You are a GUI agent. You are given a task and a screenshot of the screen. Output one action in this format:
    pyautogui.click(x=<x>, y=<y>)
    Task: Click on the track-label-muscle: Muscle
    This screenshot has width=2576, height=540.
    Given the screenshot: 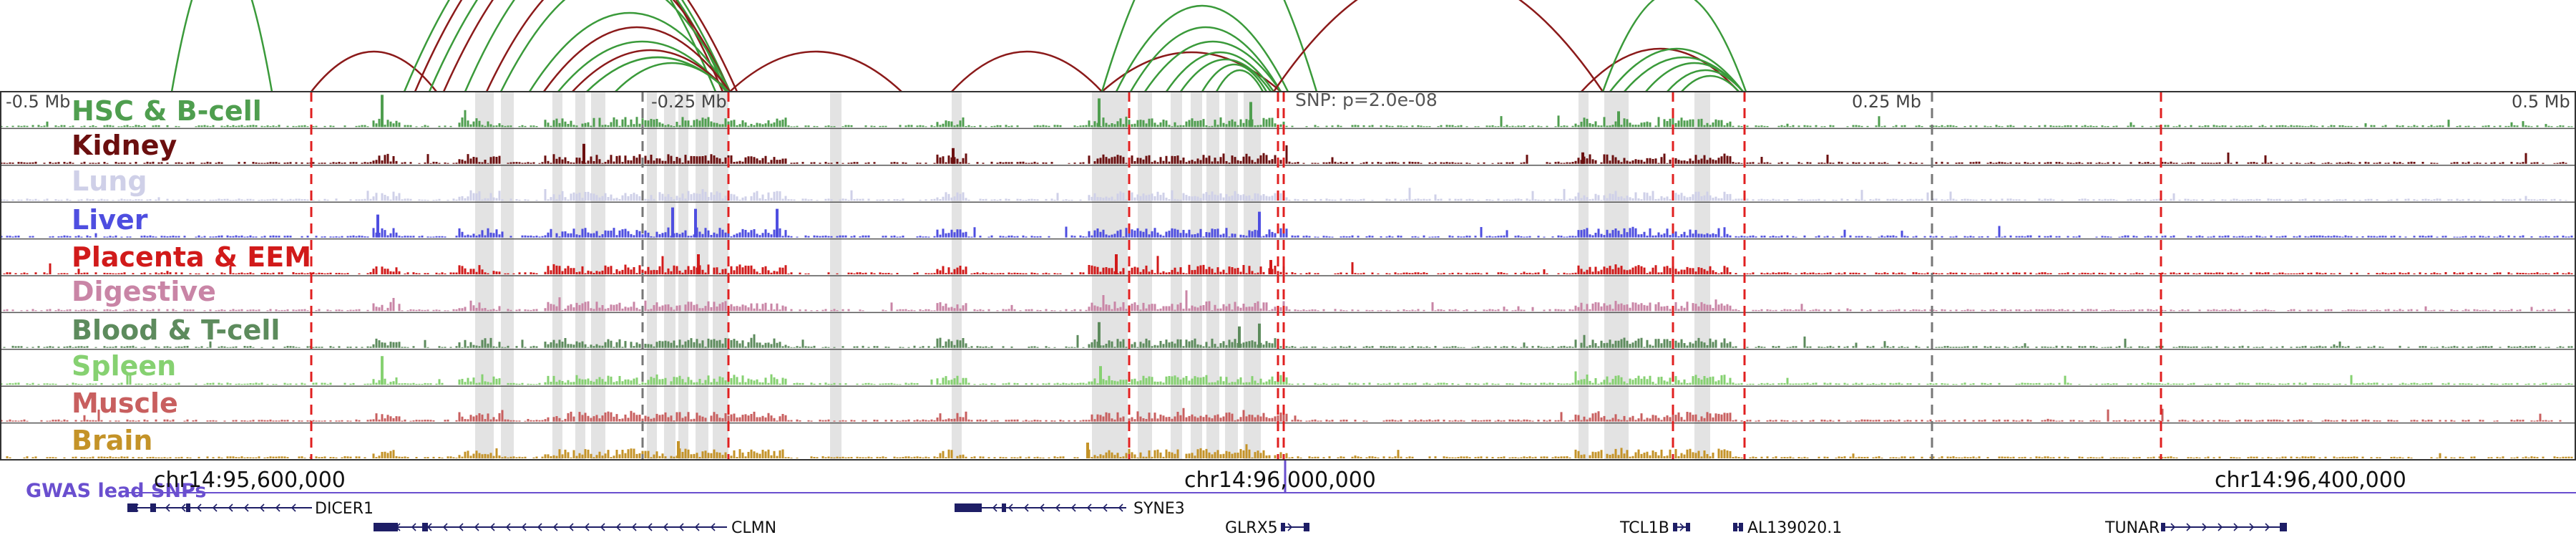 What is the action you would take?
    pyautogui.click(x=125, y=403)
    